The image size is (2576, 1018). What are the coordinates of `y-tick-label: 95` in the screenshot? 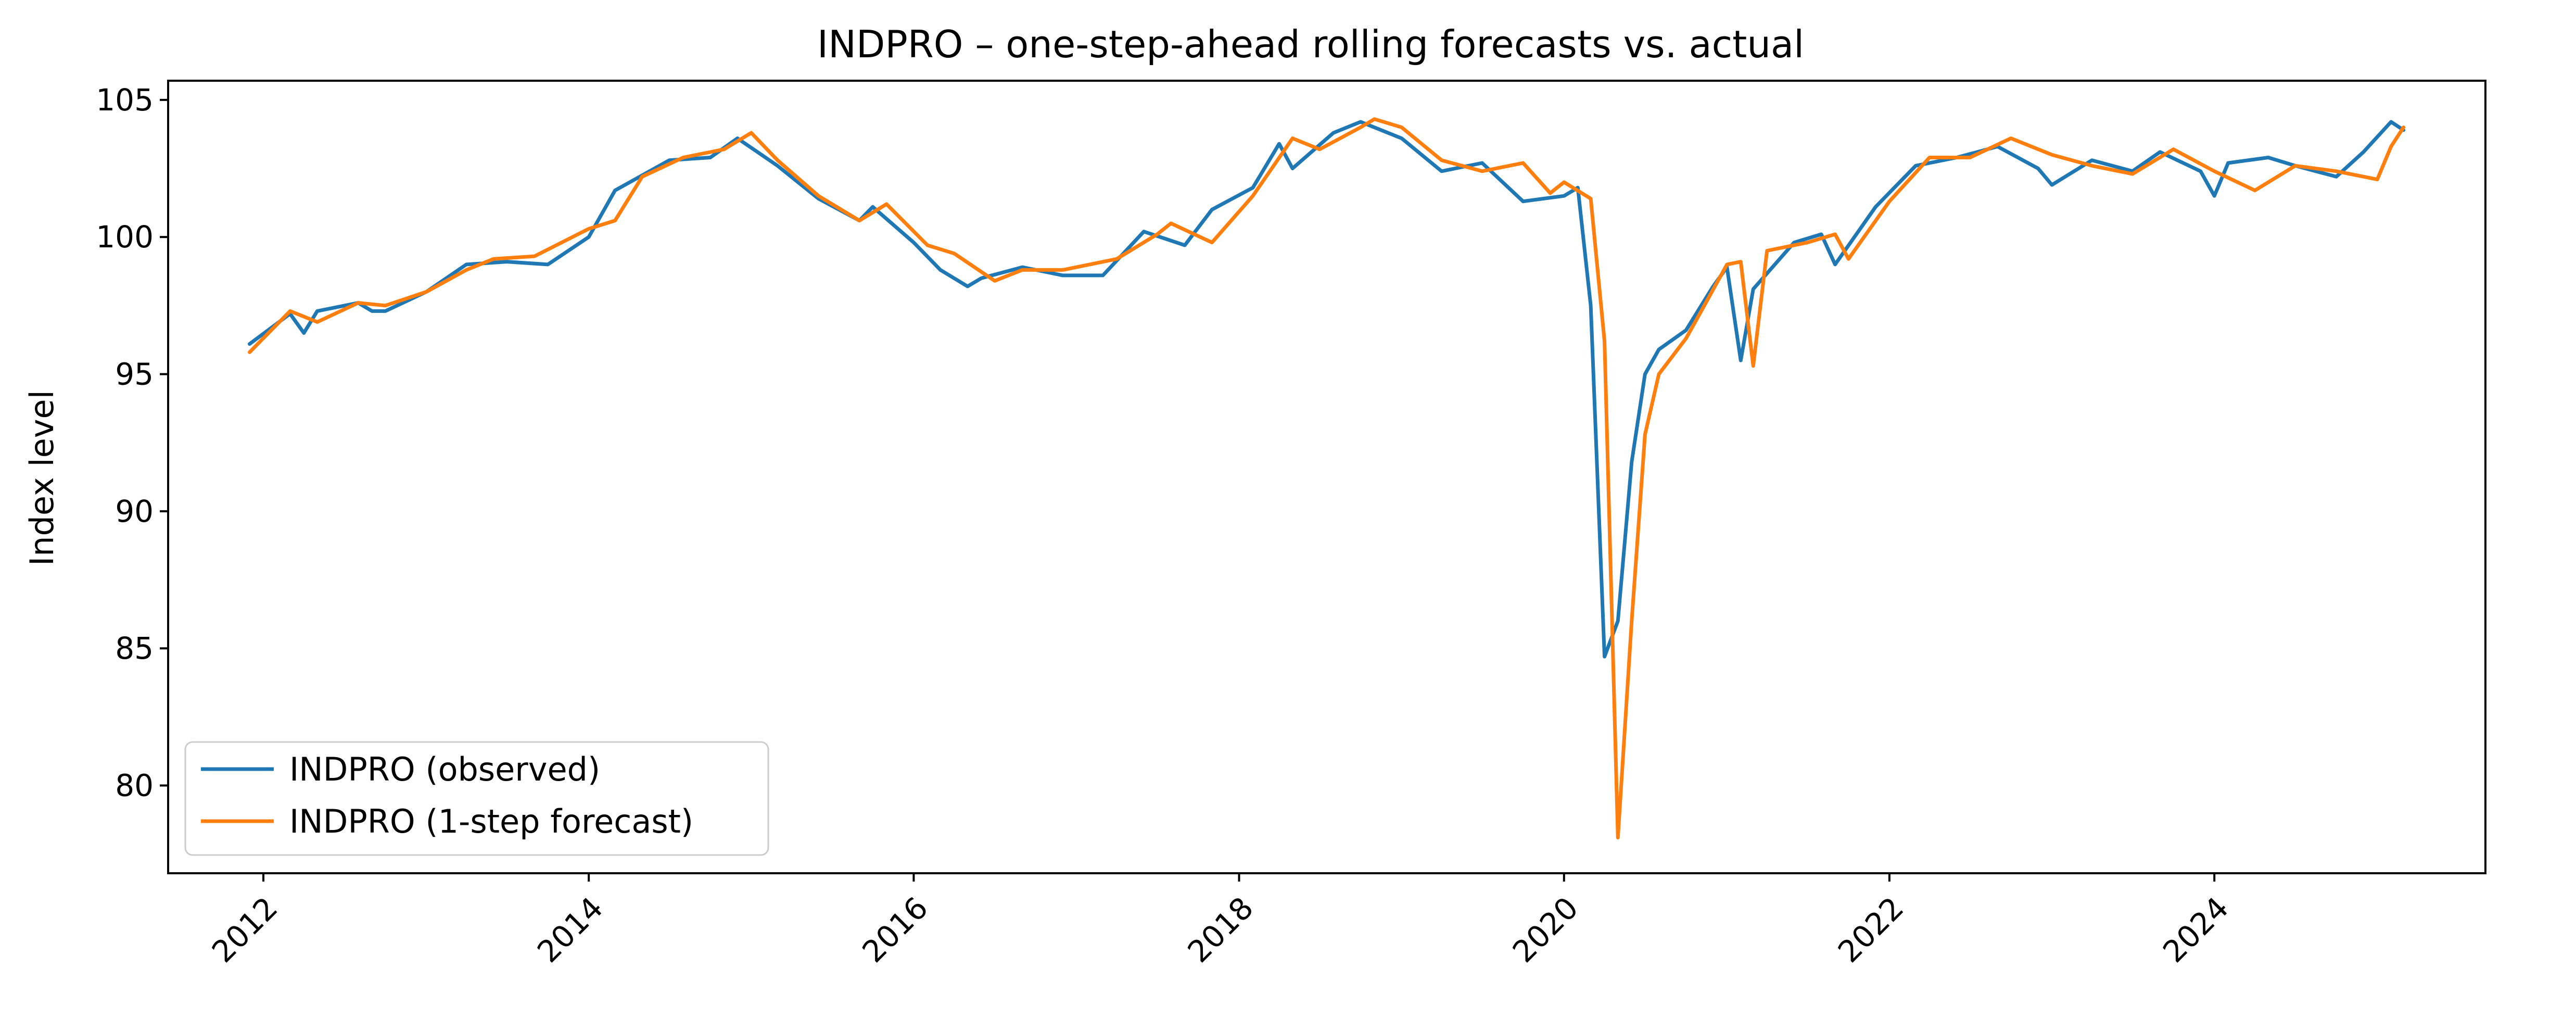 It's located at (134, 374).